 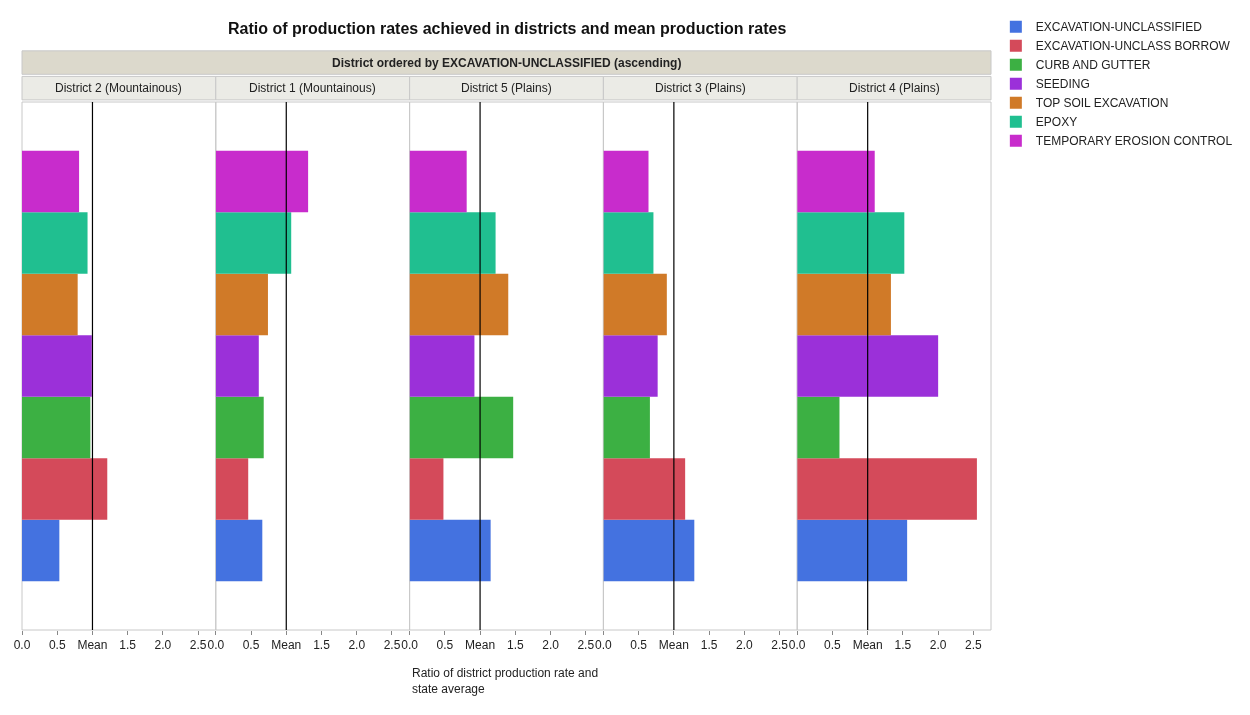 I want to click on chart-subtitle: District 2 (Mountainous), so click(x=118, y=88).